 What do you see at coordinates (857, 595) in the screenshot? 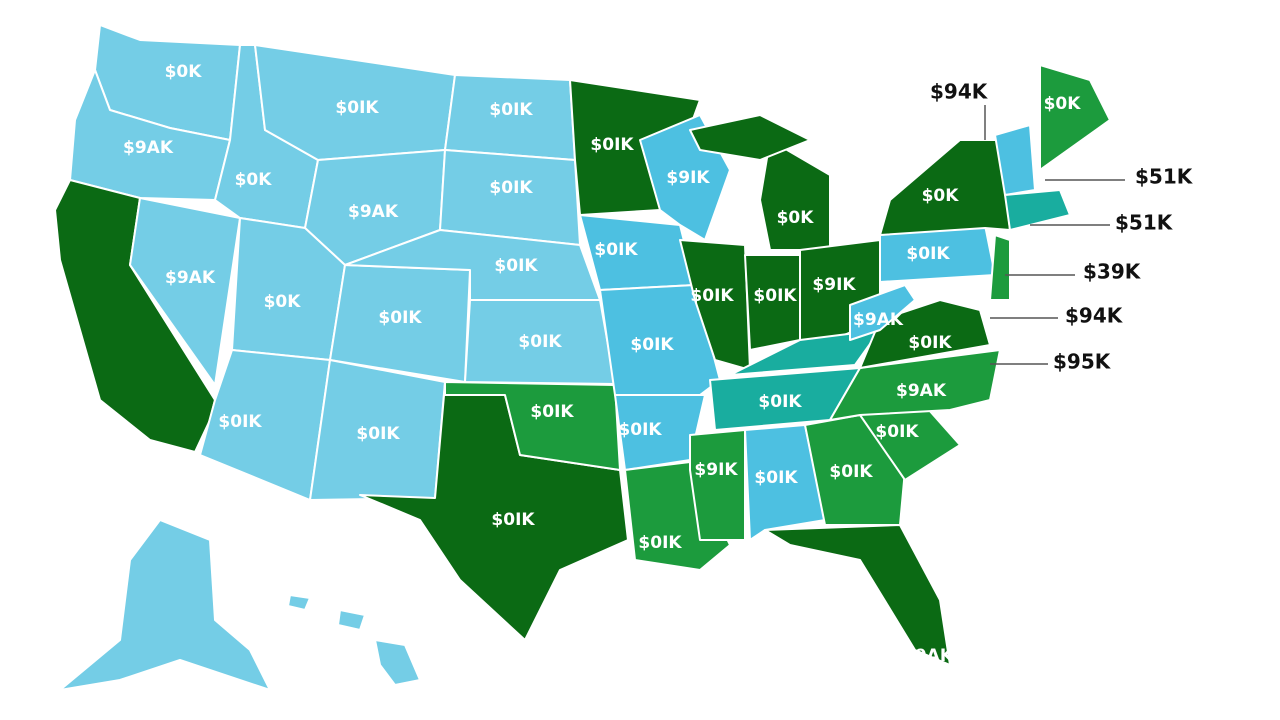
I see `state-fl` at bounding box center [857, 595].